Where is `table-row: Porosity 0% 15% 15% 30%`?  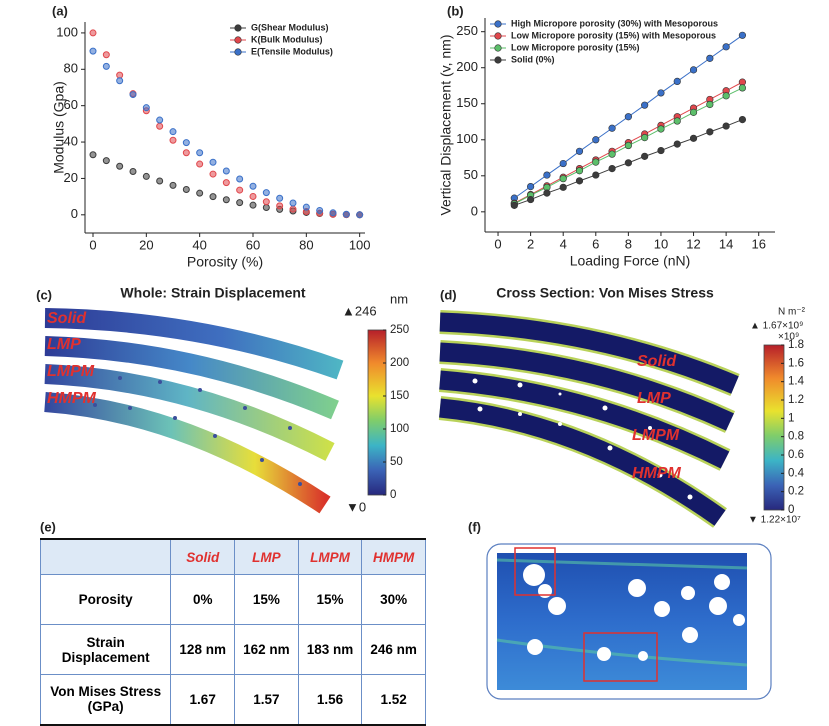 table-row: Porosity 0% 15% 15% 30% is located at coordinates (232, 599).